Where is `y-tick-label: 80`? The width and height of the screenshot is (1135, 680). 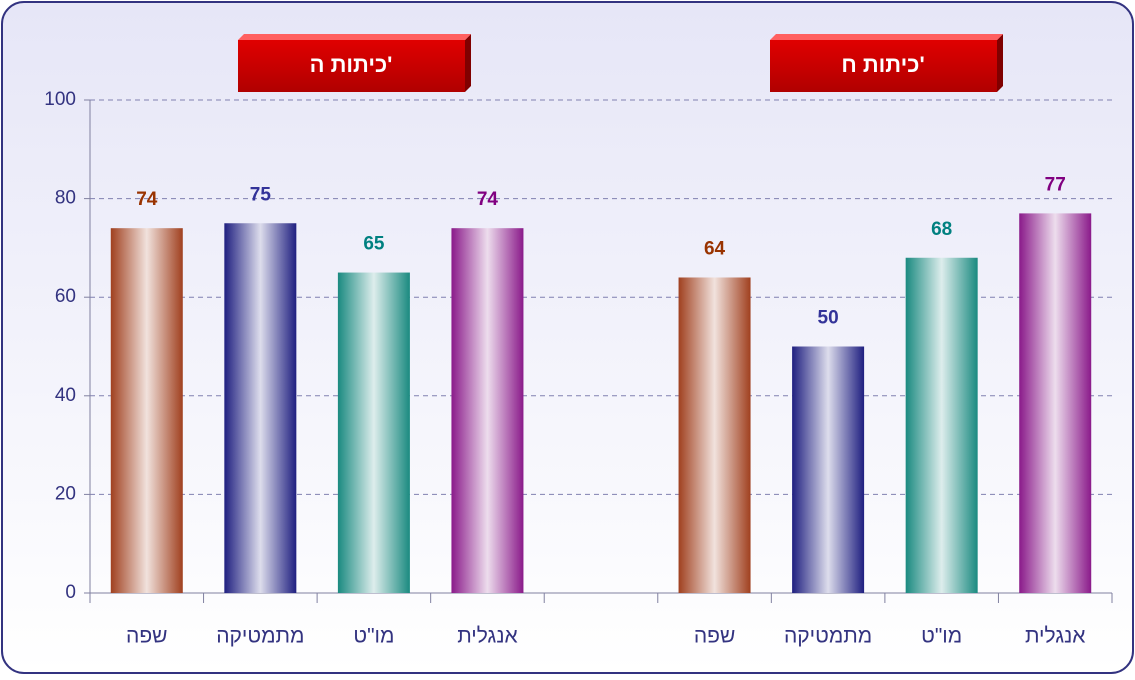 y-tick-label: 80 is located at coordinates (65, 198).